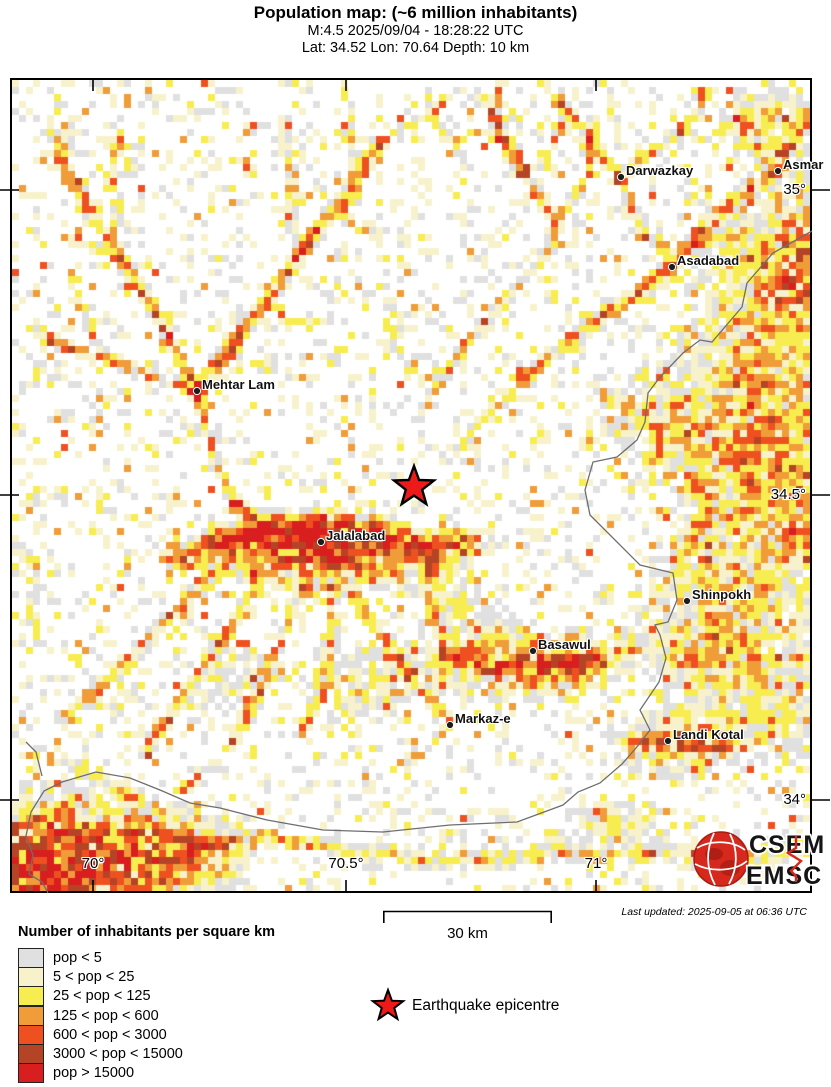  What do you see at coordinates (106, 1015) in the screenshot?
I see `legend-class-label: 125 < pop < 600` at bounding box center [106, 1015].